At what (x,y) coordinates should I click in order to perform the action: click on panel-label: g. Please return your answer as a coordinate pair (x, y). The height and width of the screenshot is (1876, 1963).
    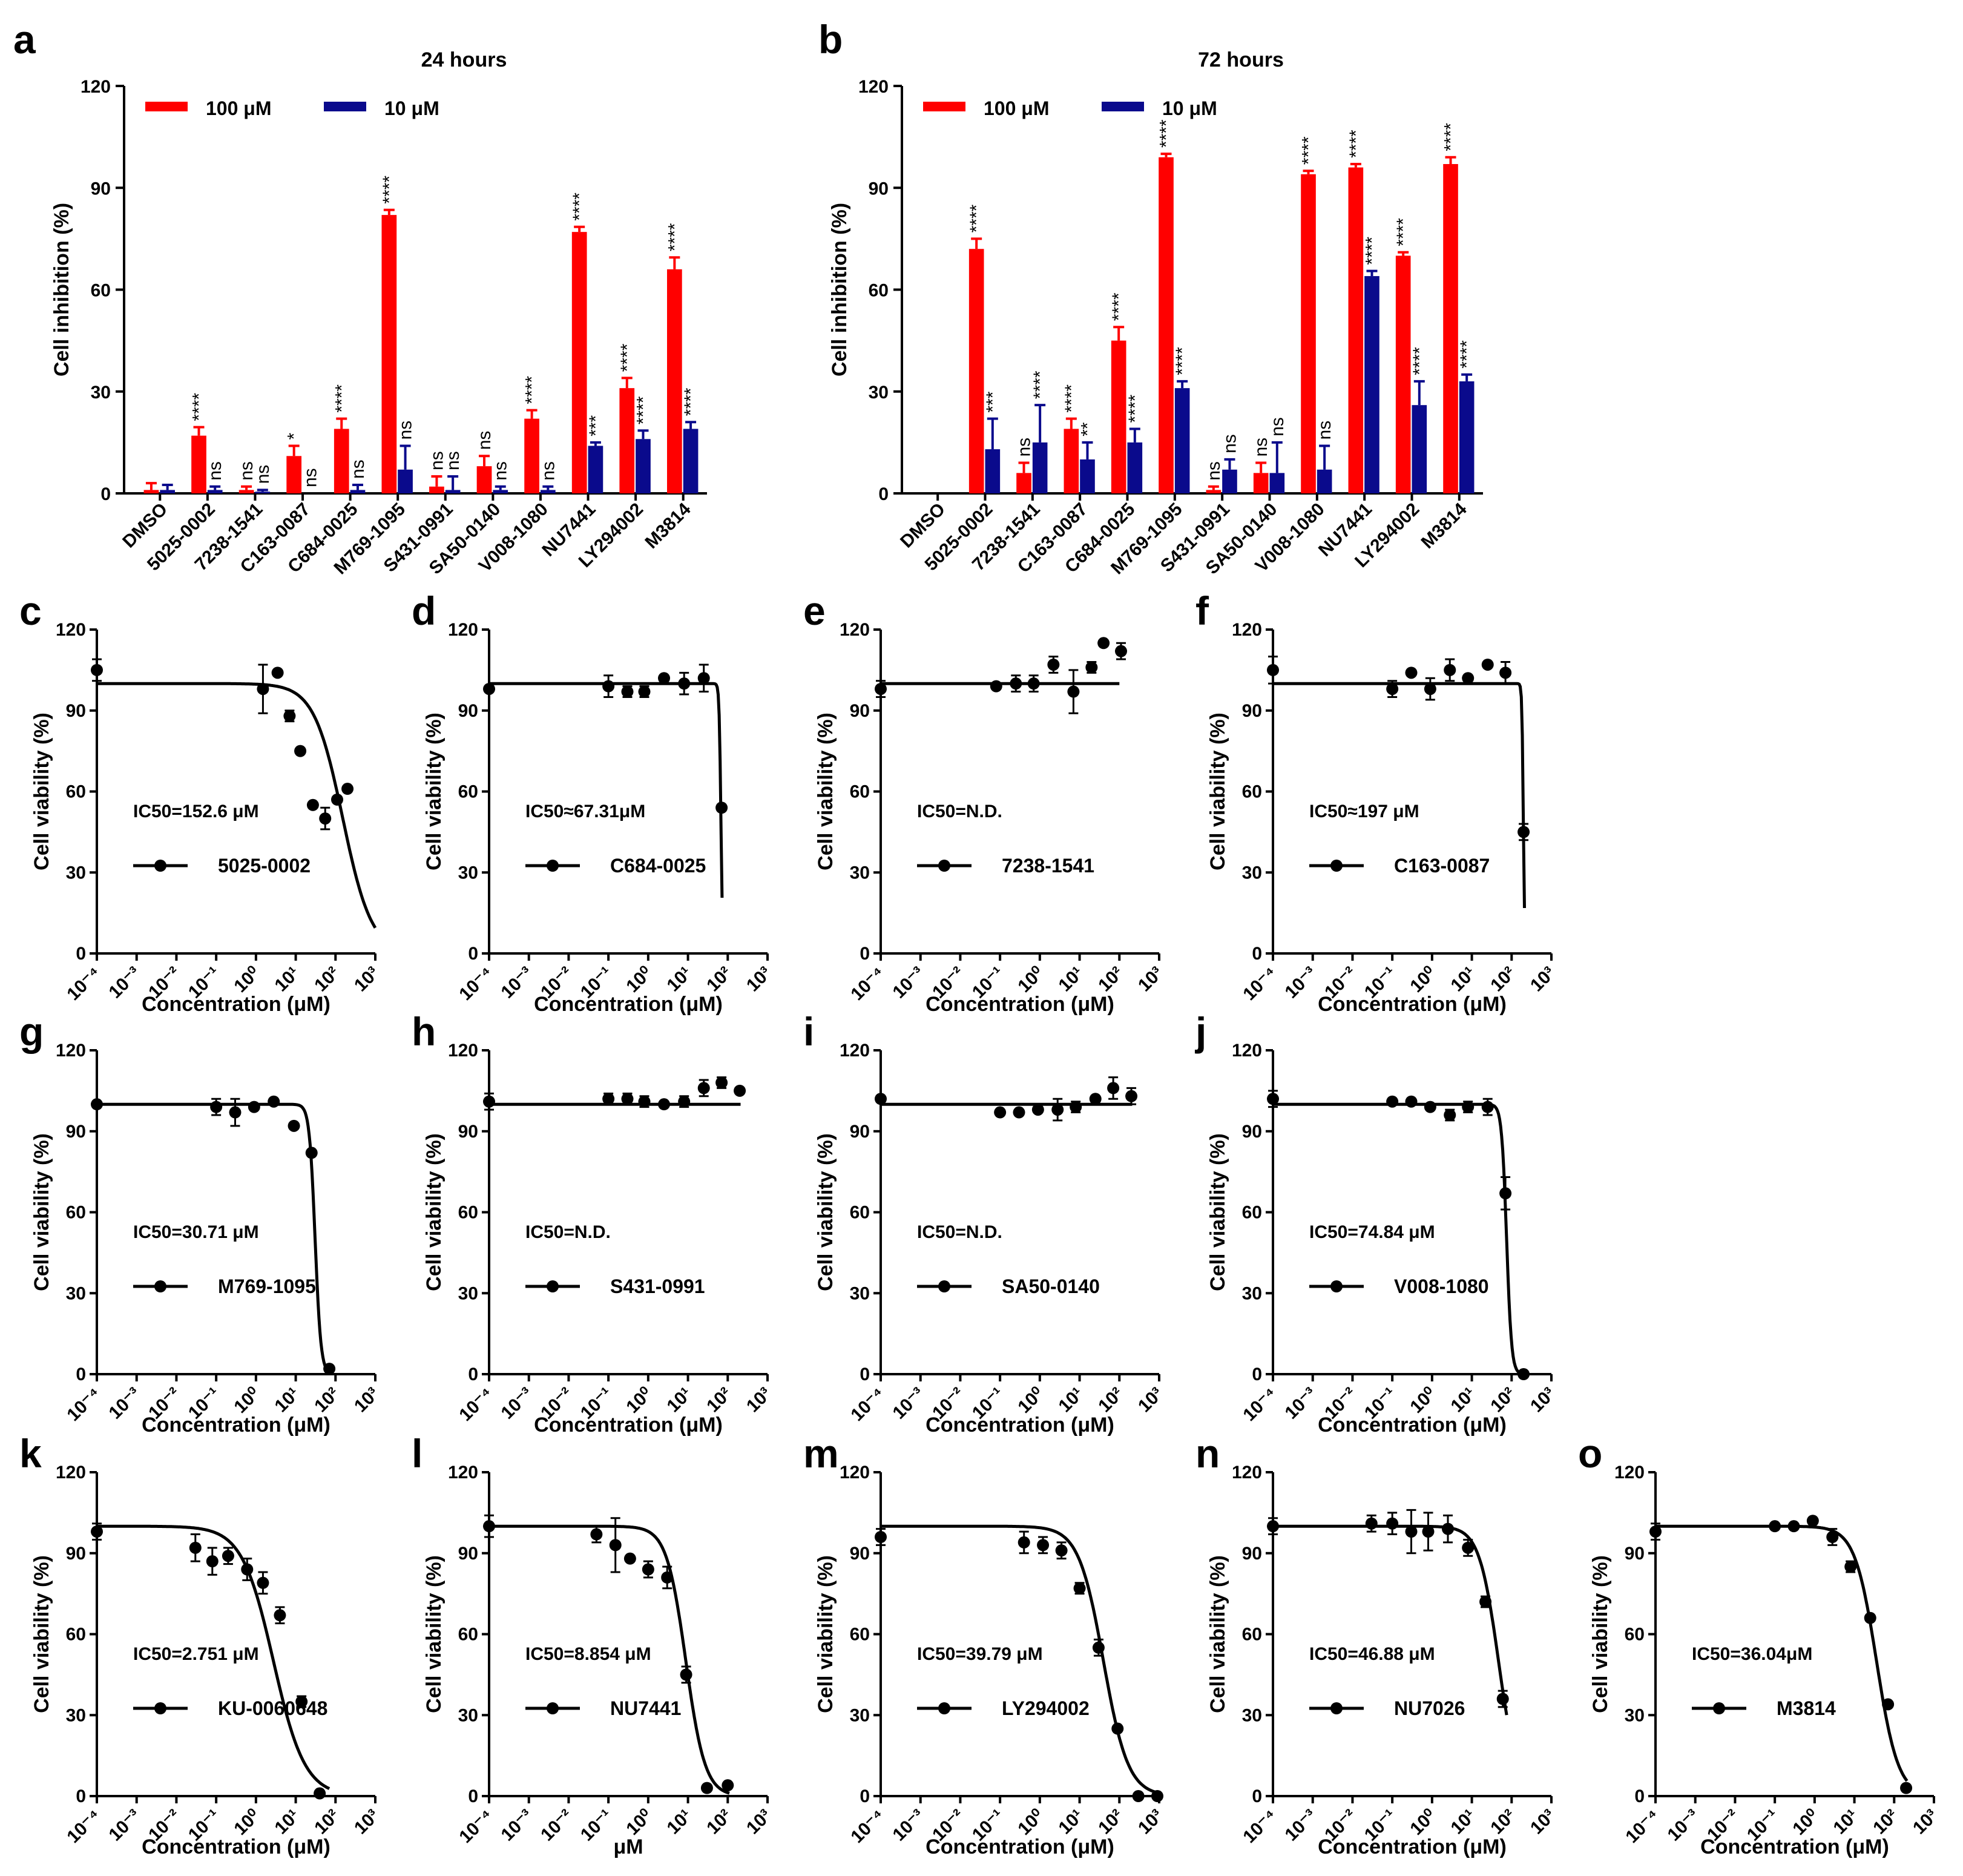
    Looking at the image, I should click on (31, 1031).